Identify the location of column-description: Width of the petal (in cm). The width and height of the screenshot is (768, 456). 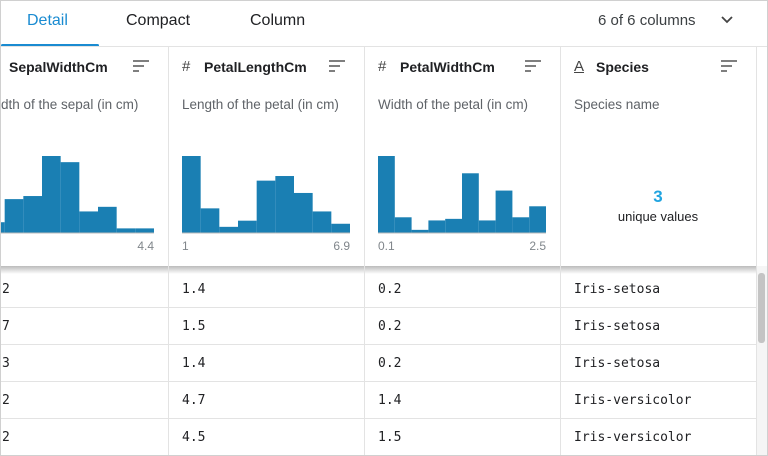
(453, 104).